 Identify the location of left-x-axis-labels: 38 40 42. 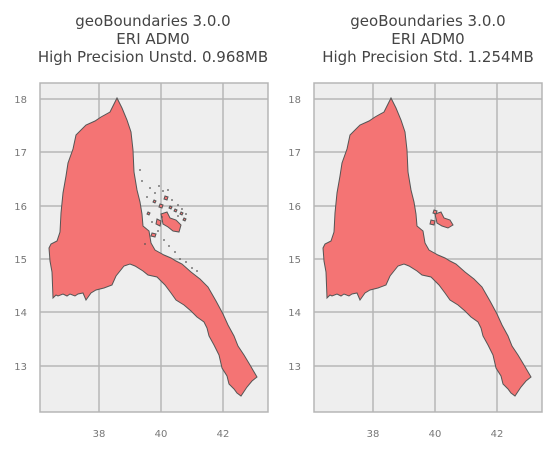
(161, 434).